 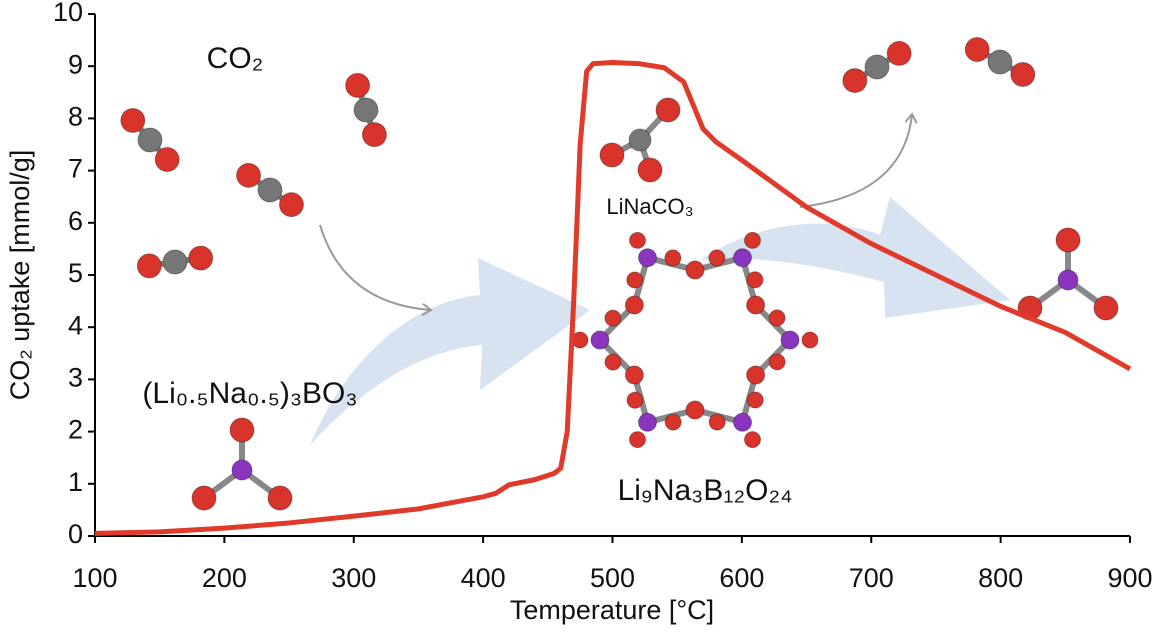 What do you see at coordinates (75, 325) in the screenshot?
I see `y-tick-label: 4` at bounding box center [75, 325].